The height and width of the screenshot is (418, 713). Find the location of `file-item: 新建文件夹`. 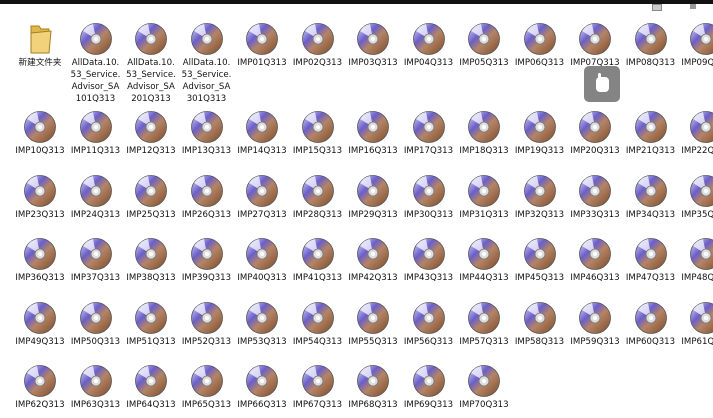

file-item: 新建文件夹 is located at coordinates (40, 45).